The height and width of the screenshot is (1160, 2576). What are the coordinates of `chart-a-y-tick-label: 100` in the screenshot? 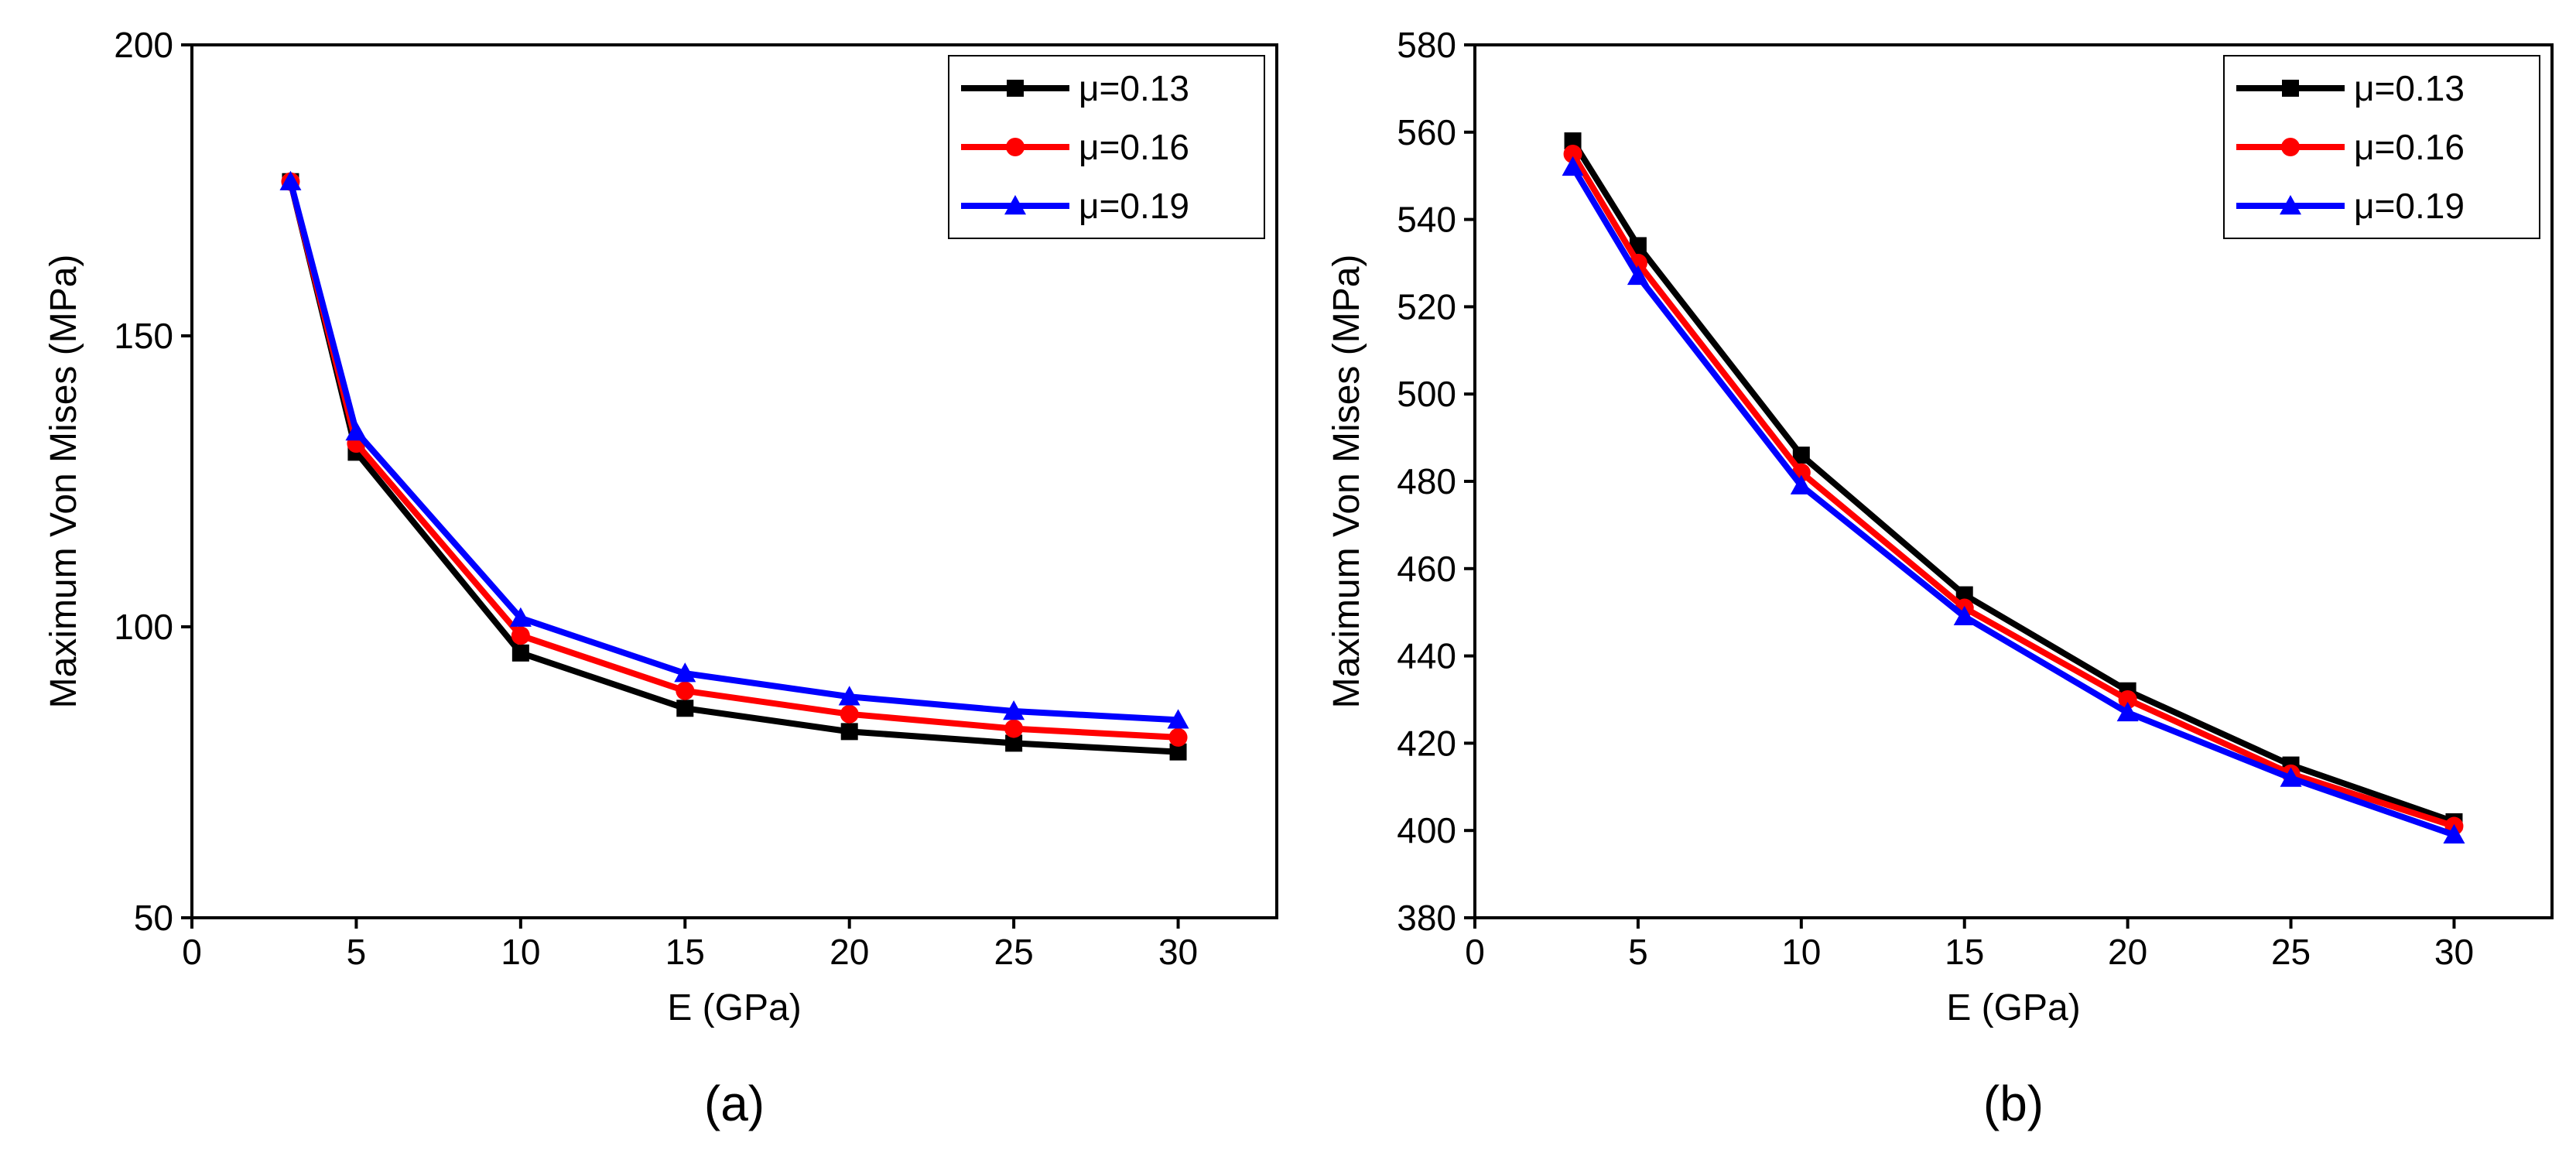 It's located at (143, 627).